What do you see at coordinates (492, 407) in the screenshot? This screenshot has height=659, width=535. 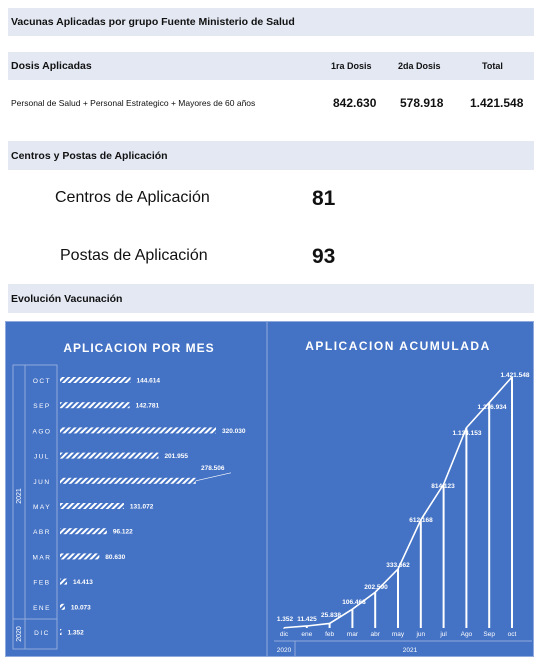 I see `cumulative-data-label: 1.276.934` at bounding box center [492, 407].